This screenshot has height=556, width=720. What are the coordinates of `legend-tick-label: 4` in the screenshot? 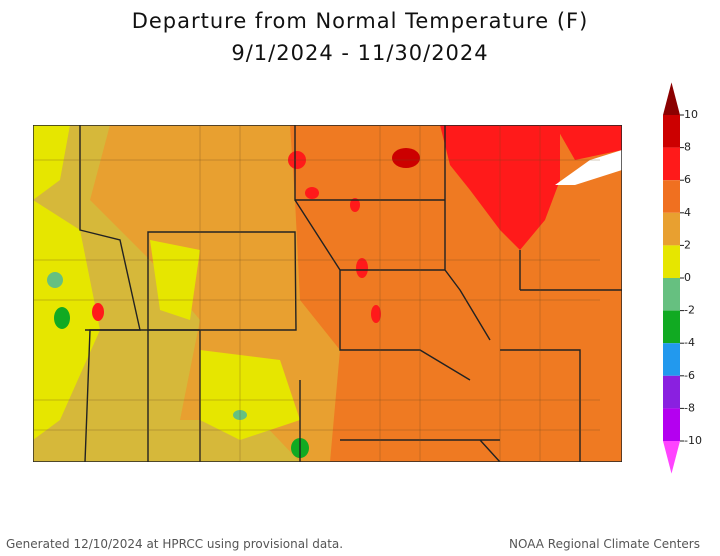 It's located at (687, 212).